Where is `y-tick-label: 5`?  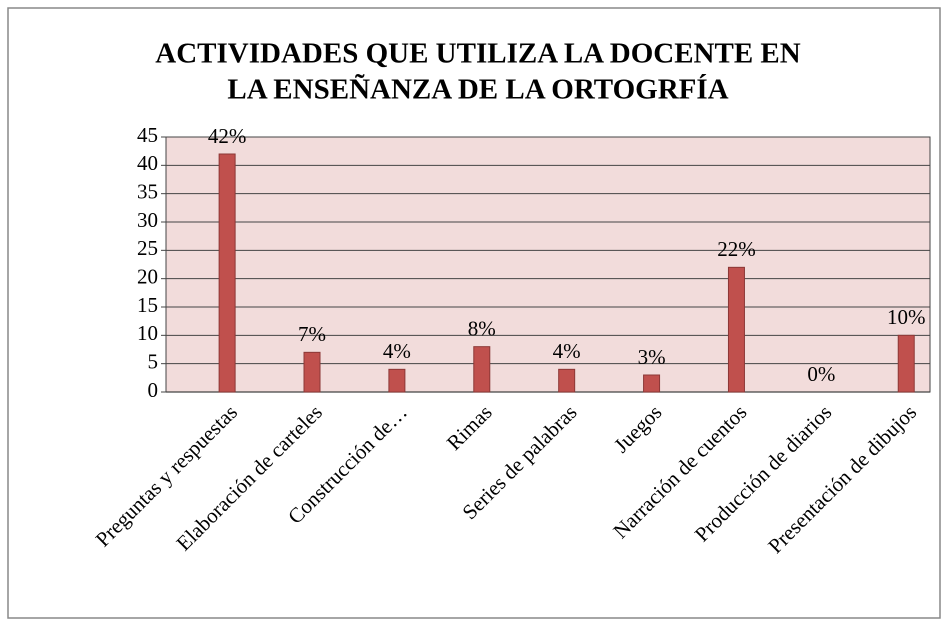
y-tick-label: 5 is located at coordinates (153, 361).